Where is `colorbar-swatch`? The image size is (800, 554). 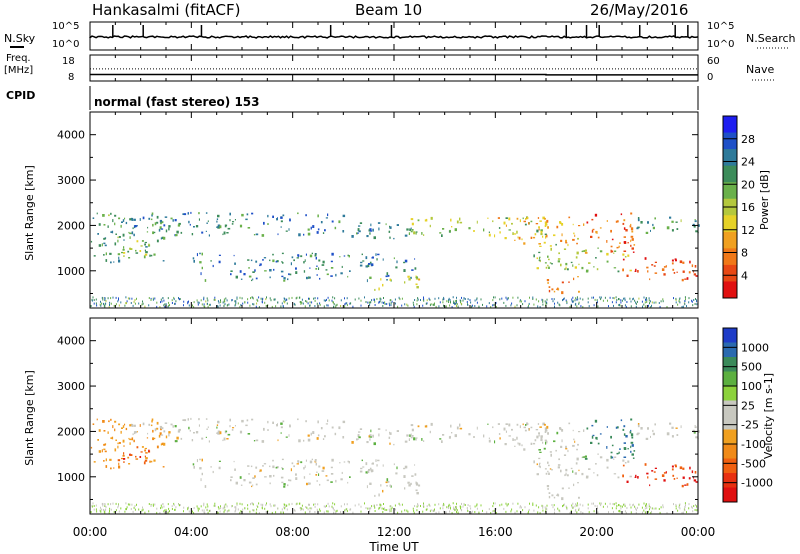 colorbar-swatch is located at coordinates (730, 422).